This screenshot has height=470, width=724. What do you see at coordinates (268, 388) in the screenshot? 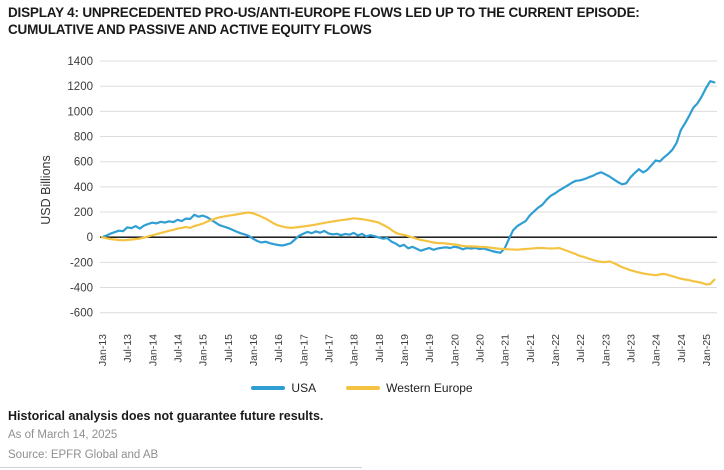
I see `usa-line-swatch` at bounding box center [268, 388].